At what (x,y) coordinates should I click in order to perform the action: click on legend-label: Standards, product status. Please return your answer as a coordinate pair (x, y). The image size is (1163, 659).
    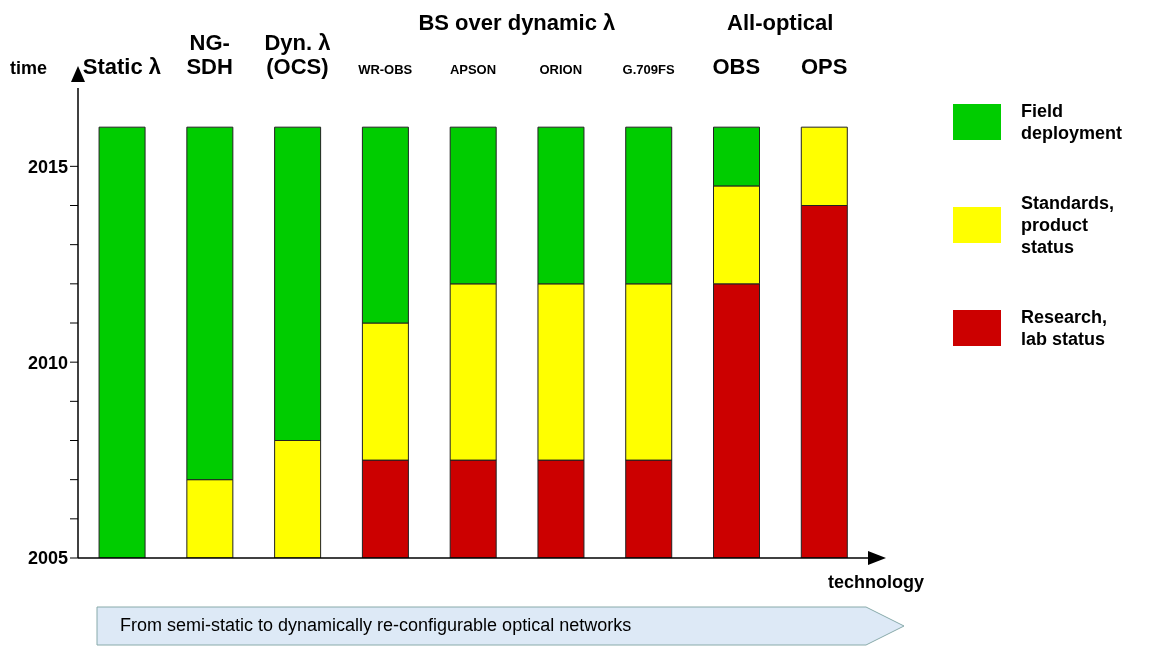
    Looking at the image, I should click on (1068, 225).